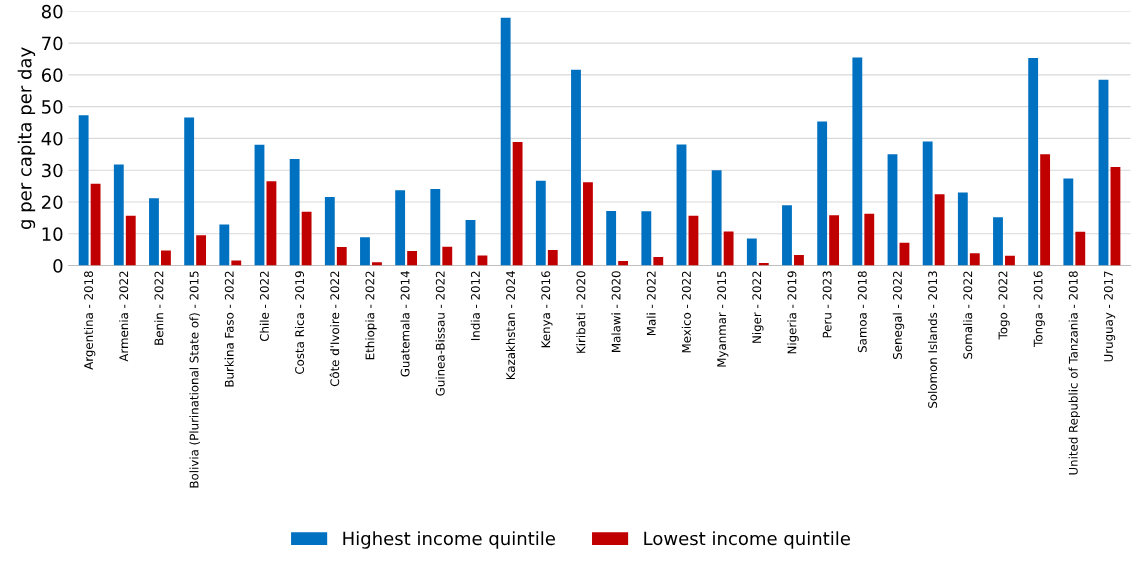 This screenshot has height=565, width=1142. What do you see at coordinates (793, 312) in the screenshot?
I see `x-tick-label: Nigeria - 2019` at bounding box center [793, 312].